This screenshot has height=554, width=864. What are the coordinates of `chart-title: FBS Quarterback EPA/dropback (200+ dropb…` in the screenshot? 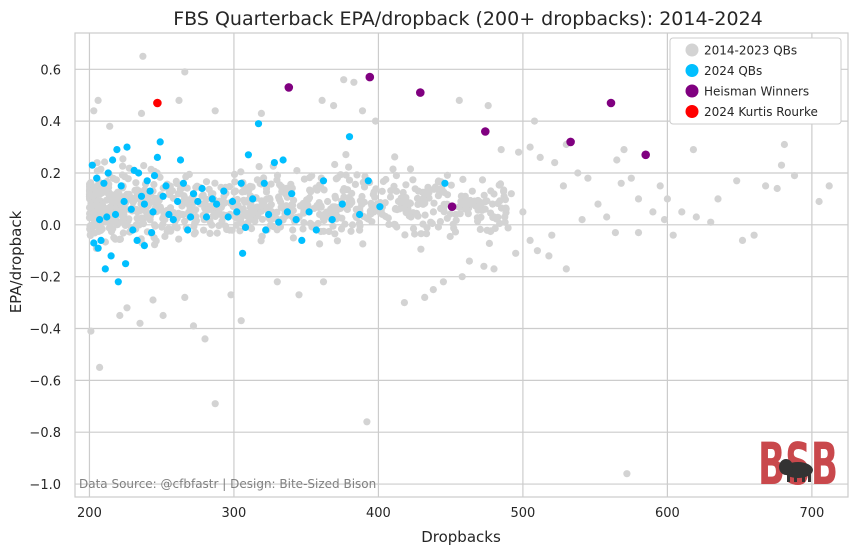 It's located at (468, 19).